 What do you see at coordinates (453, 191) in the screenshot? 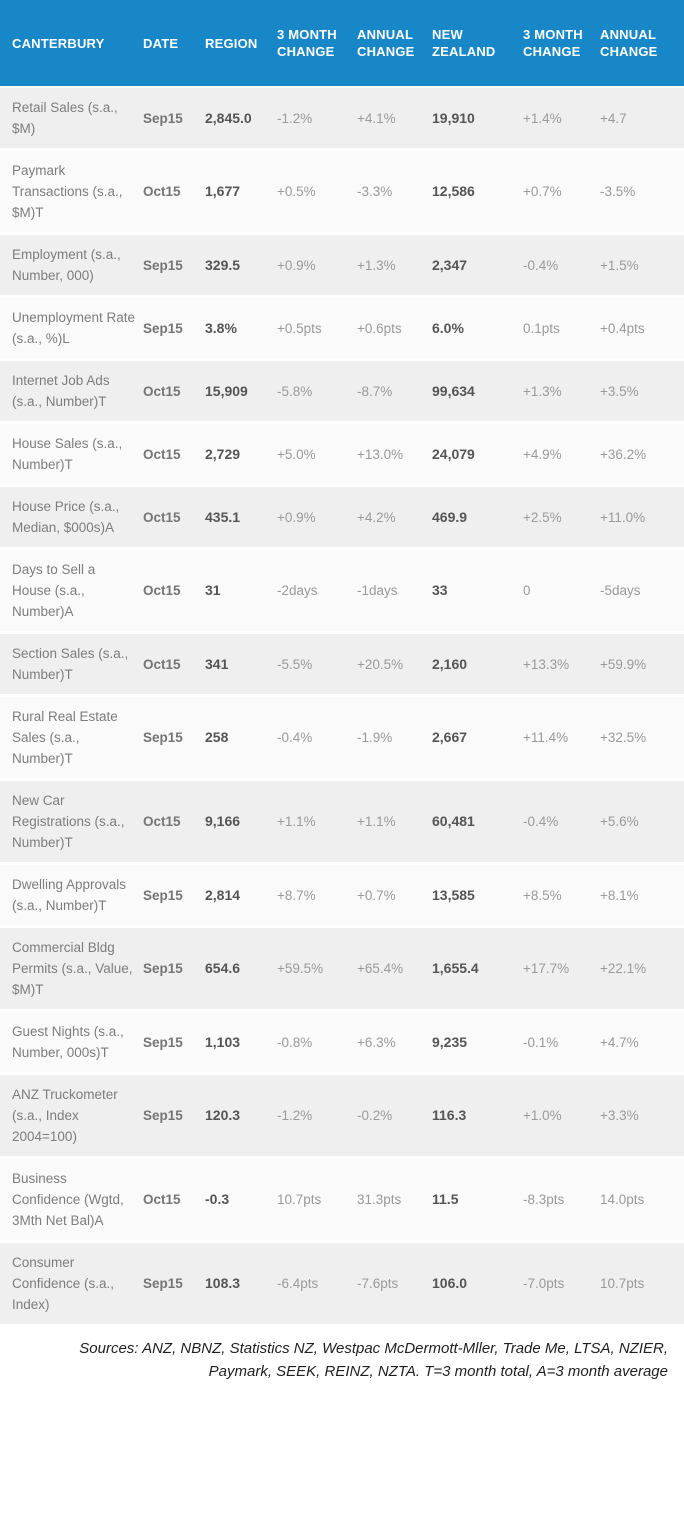
I see `cell-nz-value: 12,586` at bounding box center [453, 191].